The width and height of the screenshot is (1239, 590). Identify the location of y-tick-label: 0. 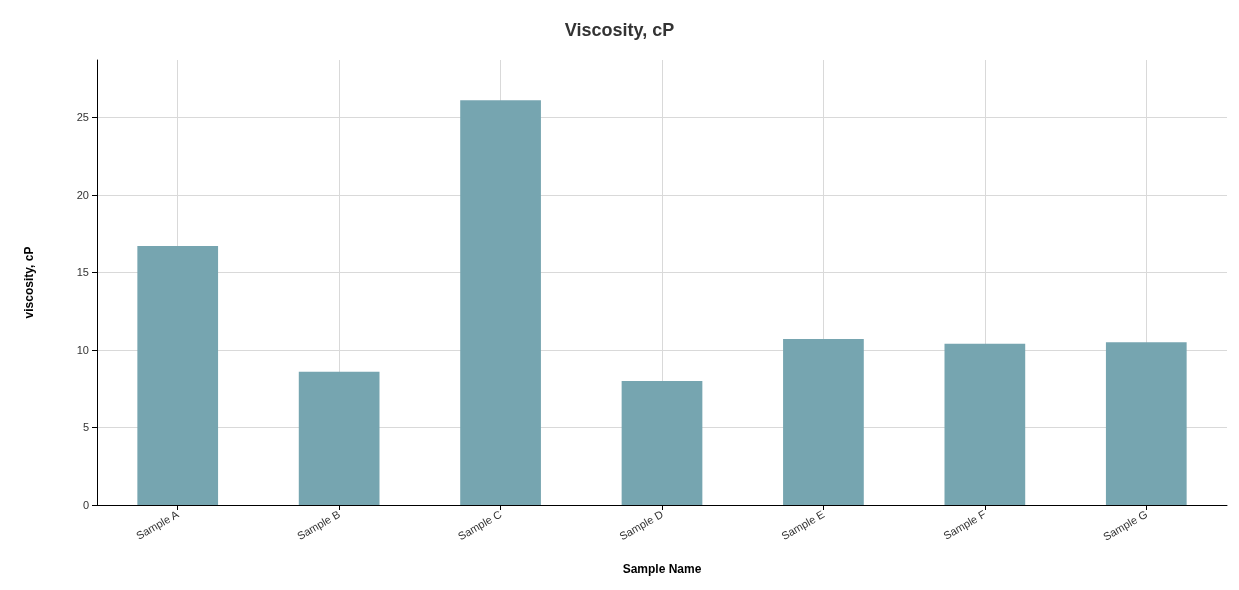
(85, 505).